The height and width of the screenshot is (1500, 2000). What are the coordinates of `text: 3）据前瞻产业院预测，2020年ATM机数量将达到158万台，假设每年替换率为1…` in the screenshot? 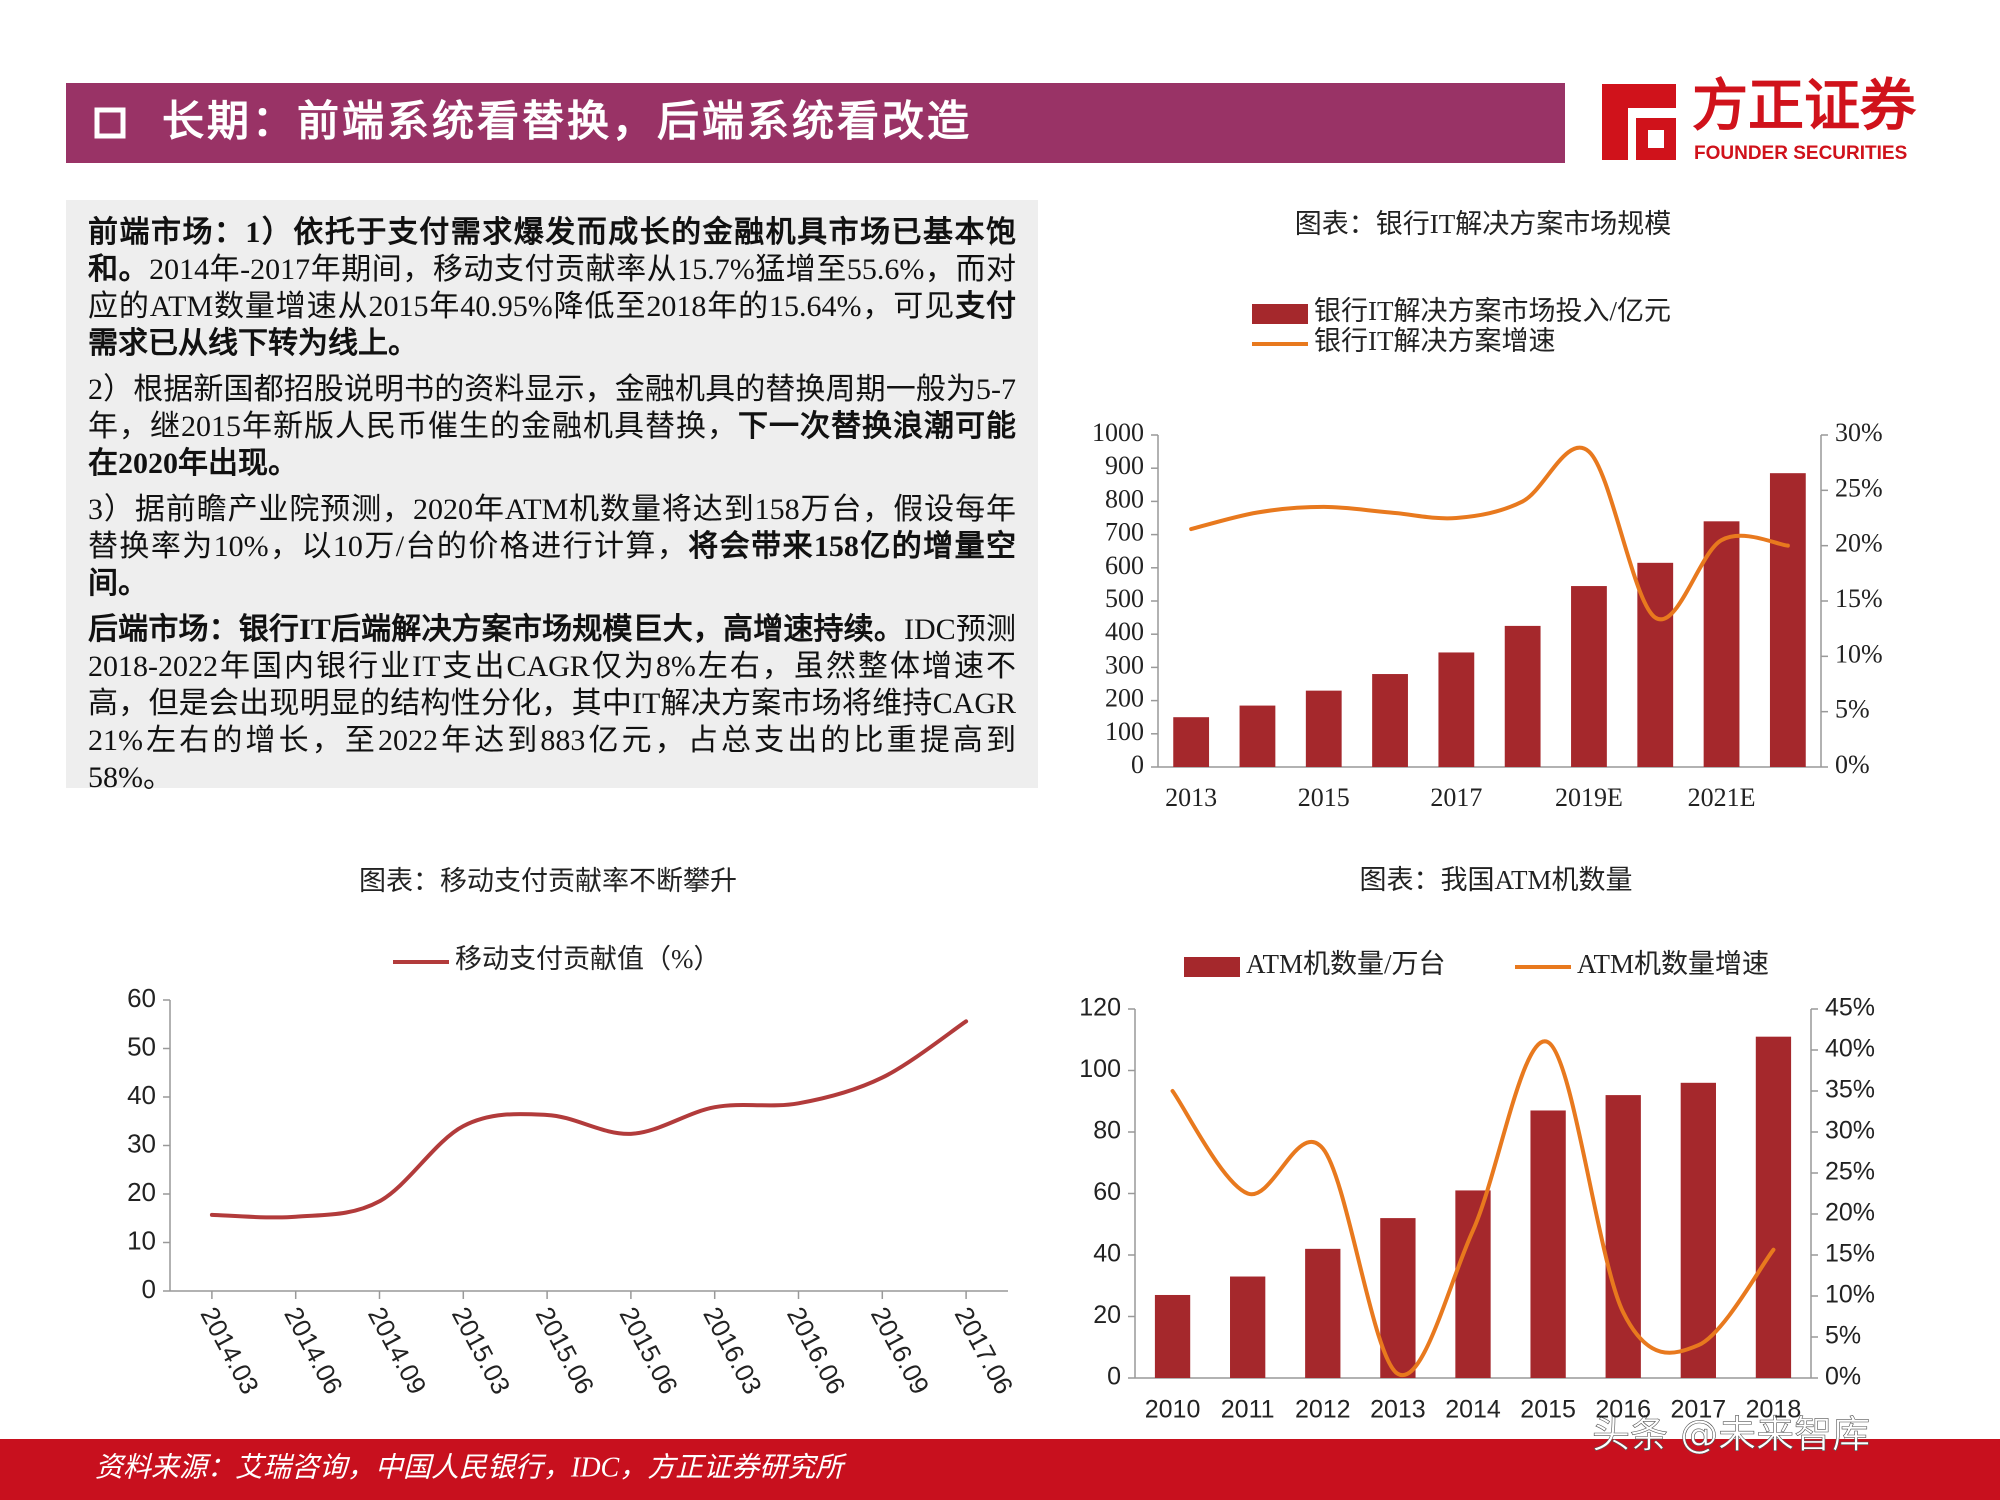 It's located at (552, 528).